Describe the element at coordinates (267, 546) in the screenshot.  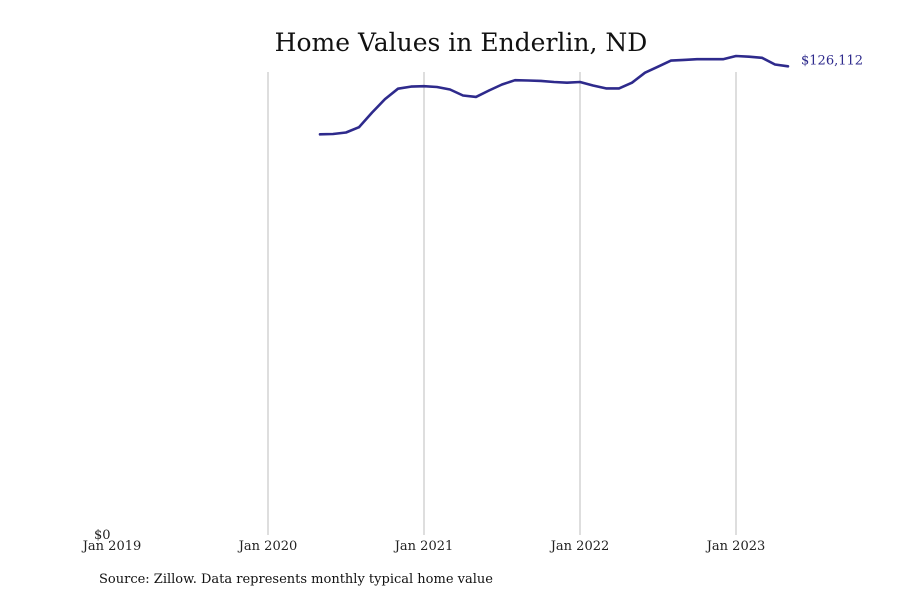
I see `x-tick-label: Jan 2020` at that location.